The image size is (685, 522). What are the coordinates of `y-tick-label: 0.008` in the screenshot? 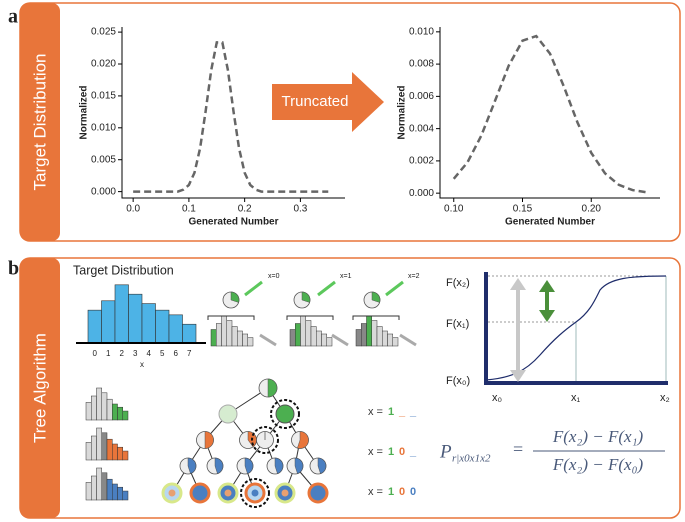 It's located at (421, 64).